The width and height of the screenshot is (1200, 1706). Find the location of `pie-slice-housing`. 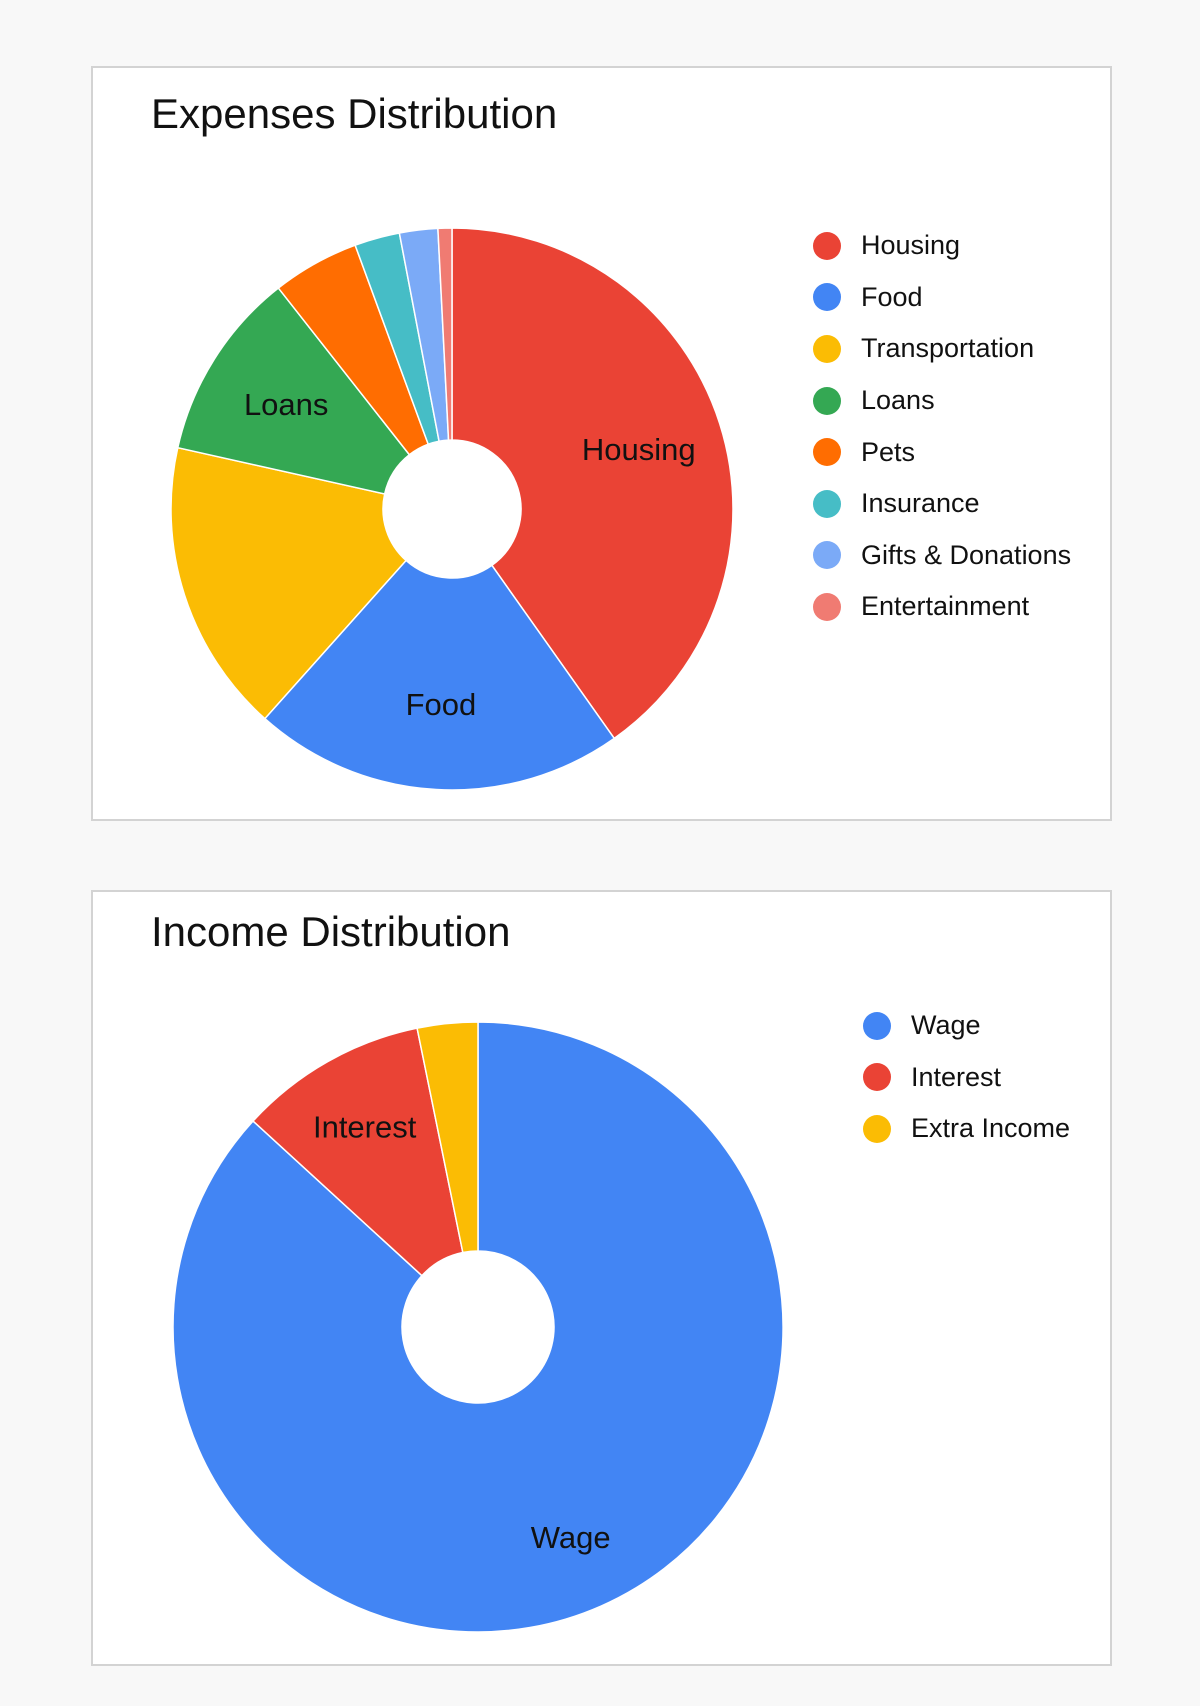

pie-slice-housing is located at coordinates (592, 483).